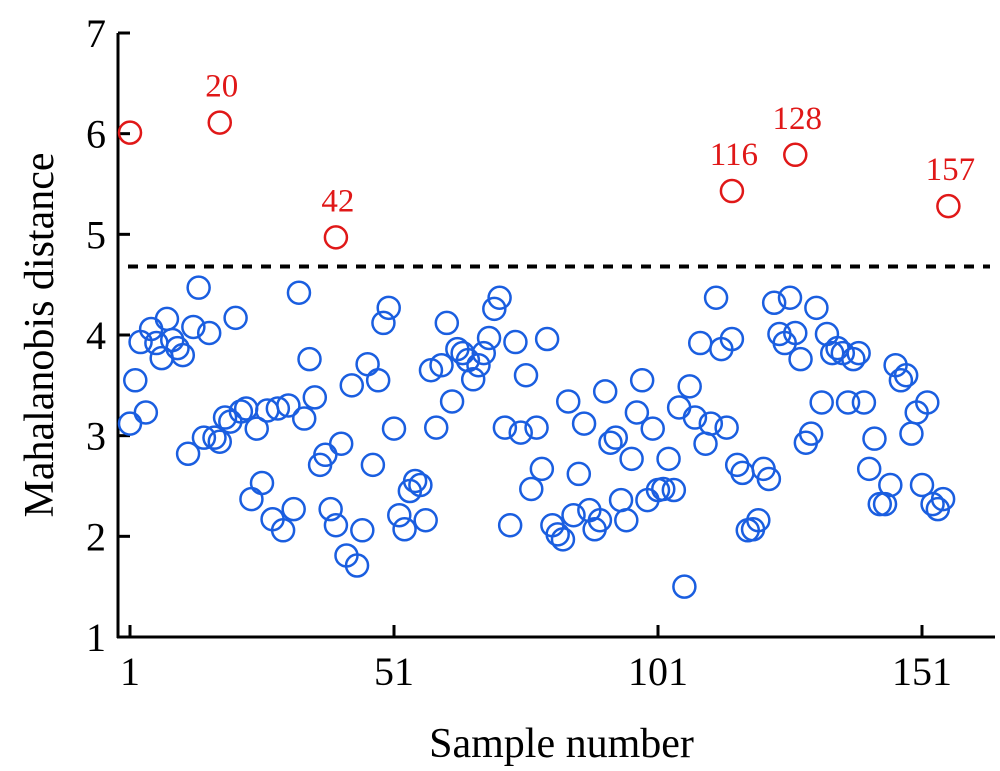 The image size is (1000, 771). I want to click on x-tick-label: 1, so click(130, 671).